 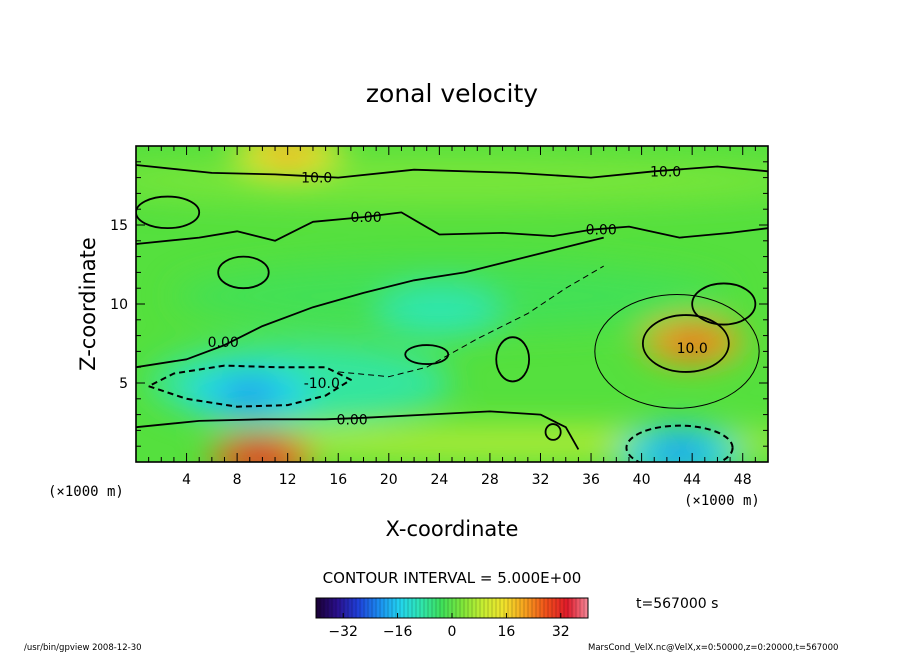 I want to click on x-tick-label: 44, so click(x=692, y=480).